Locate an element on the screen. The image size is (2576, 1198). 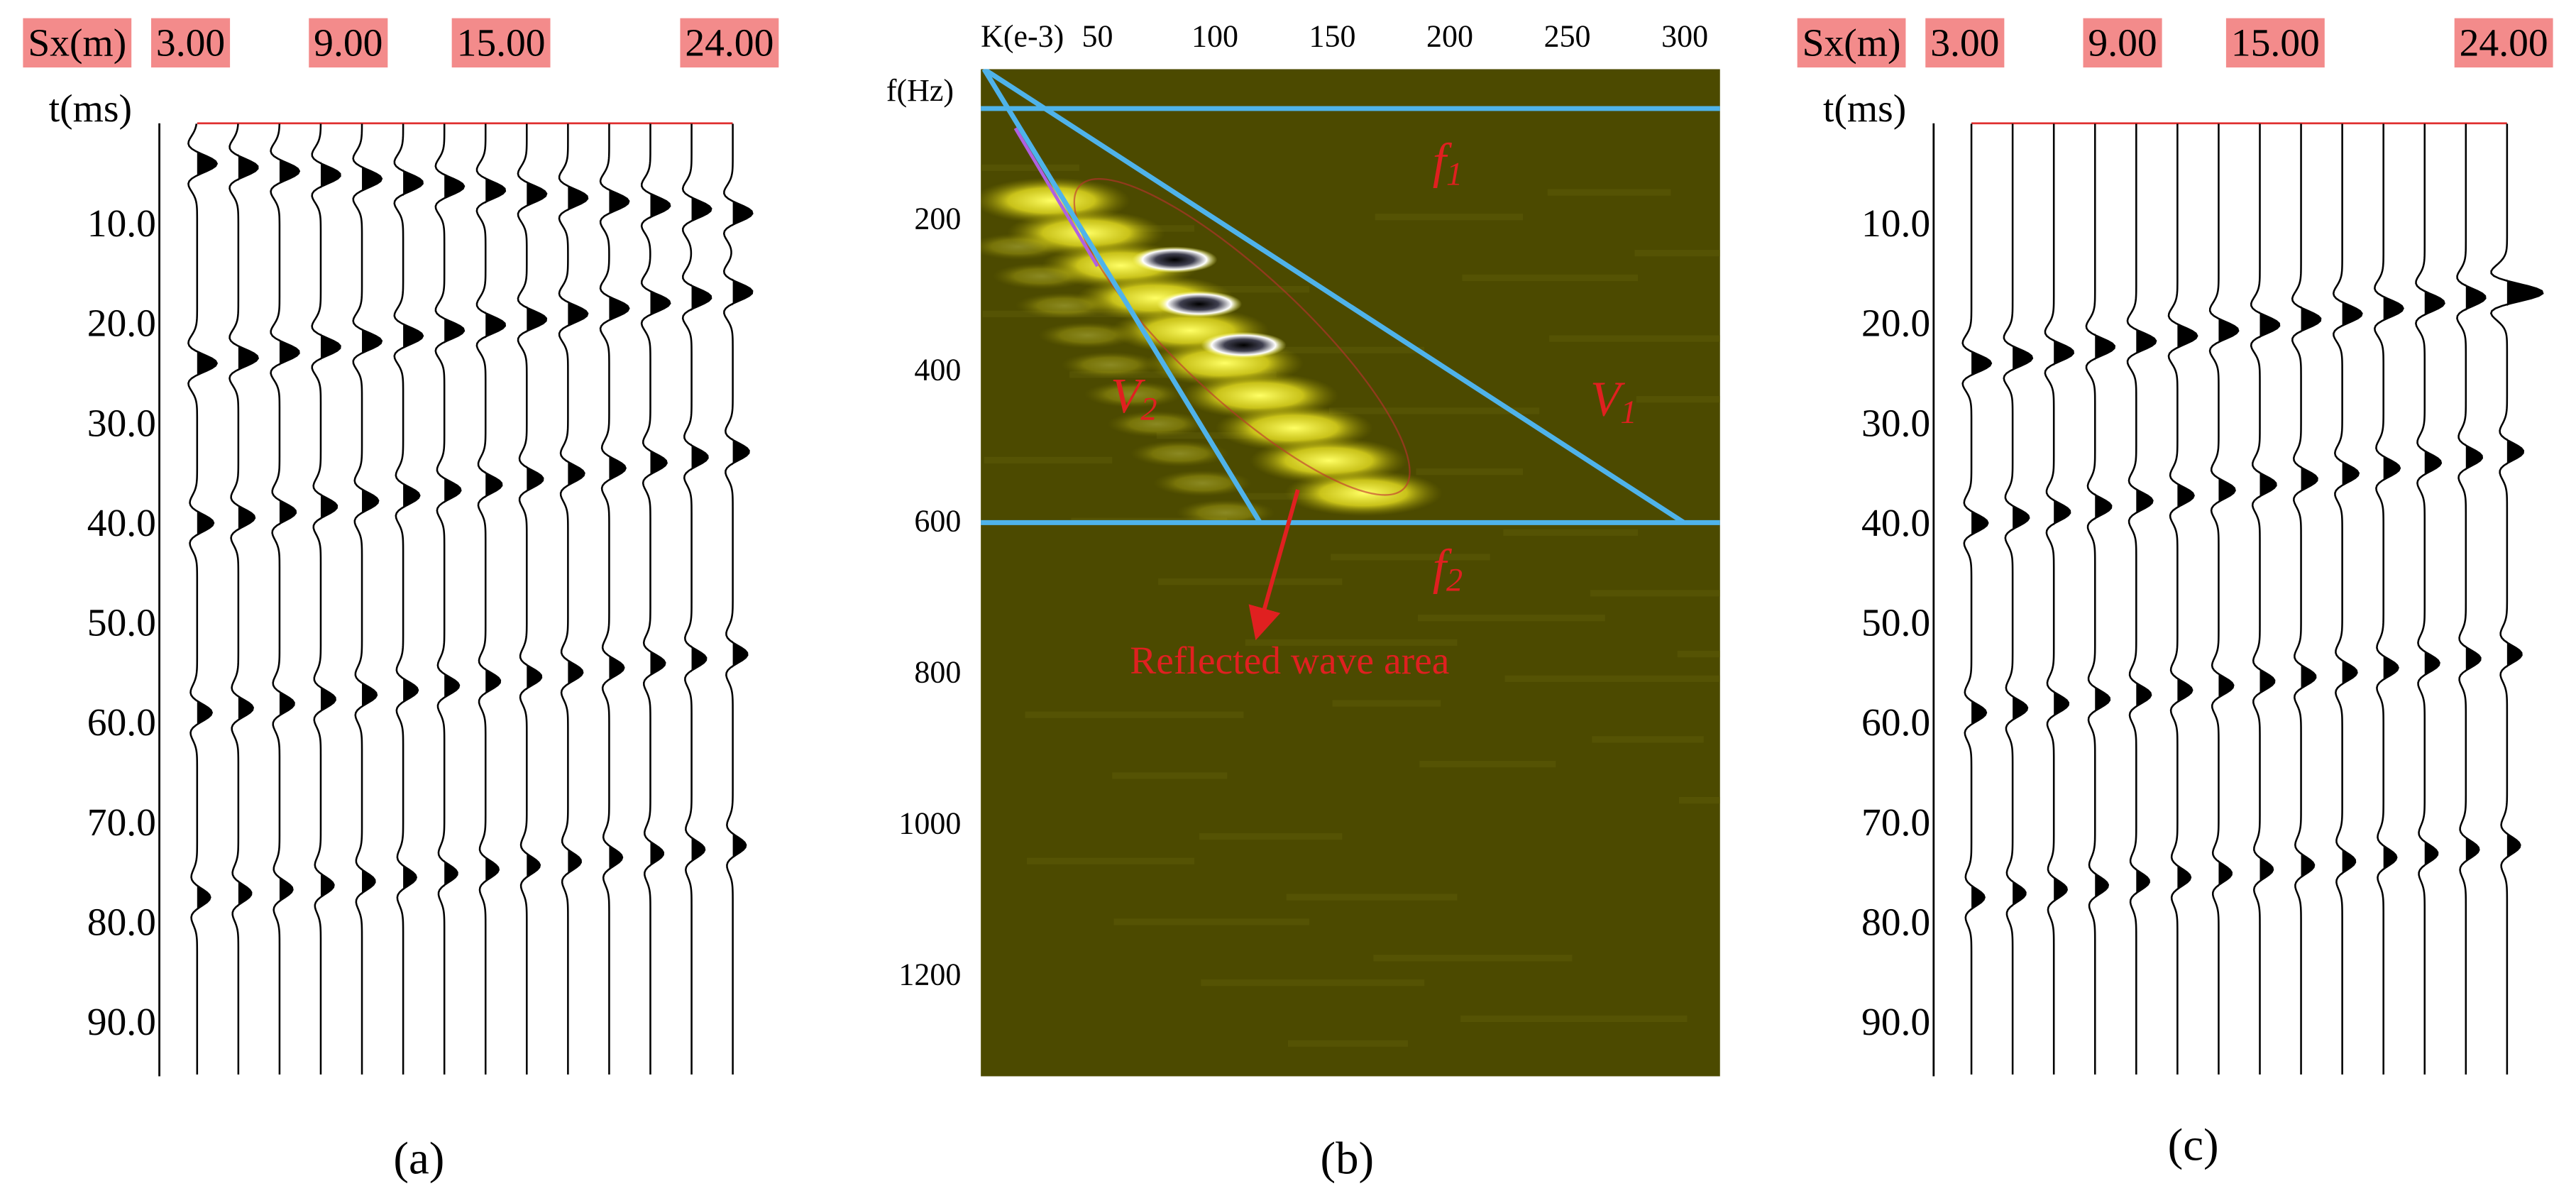
energy-core is located at coordinates (1244, 344).